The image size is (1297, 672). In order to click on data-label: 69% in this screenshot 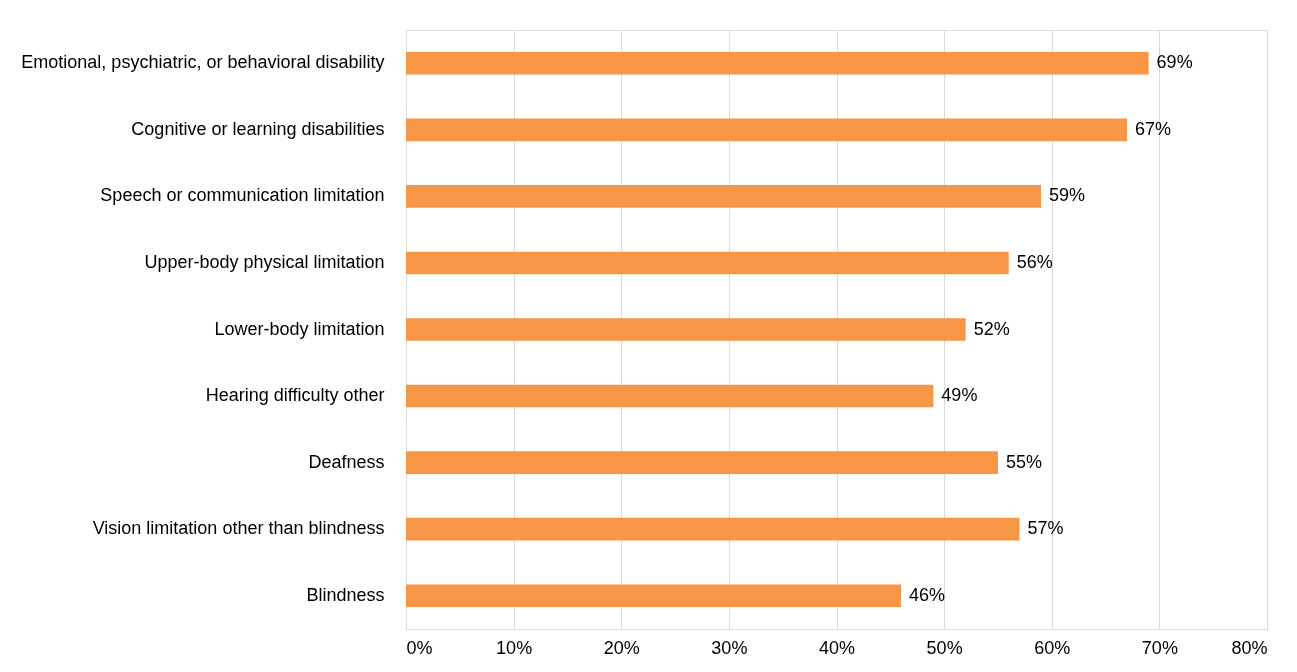, I will do `click(1174, 62)`.